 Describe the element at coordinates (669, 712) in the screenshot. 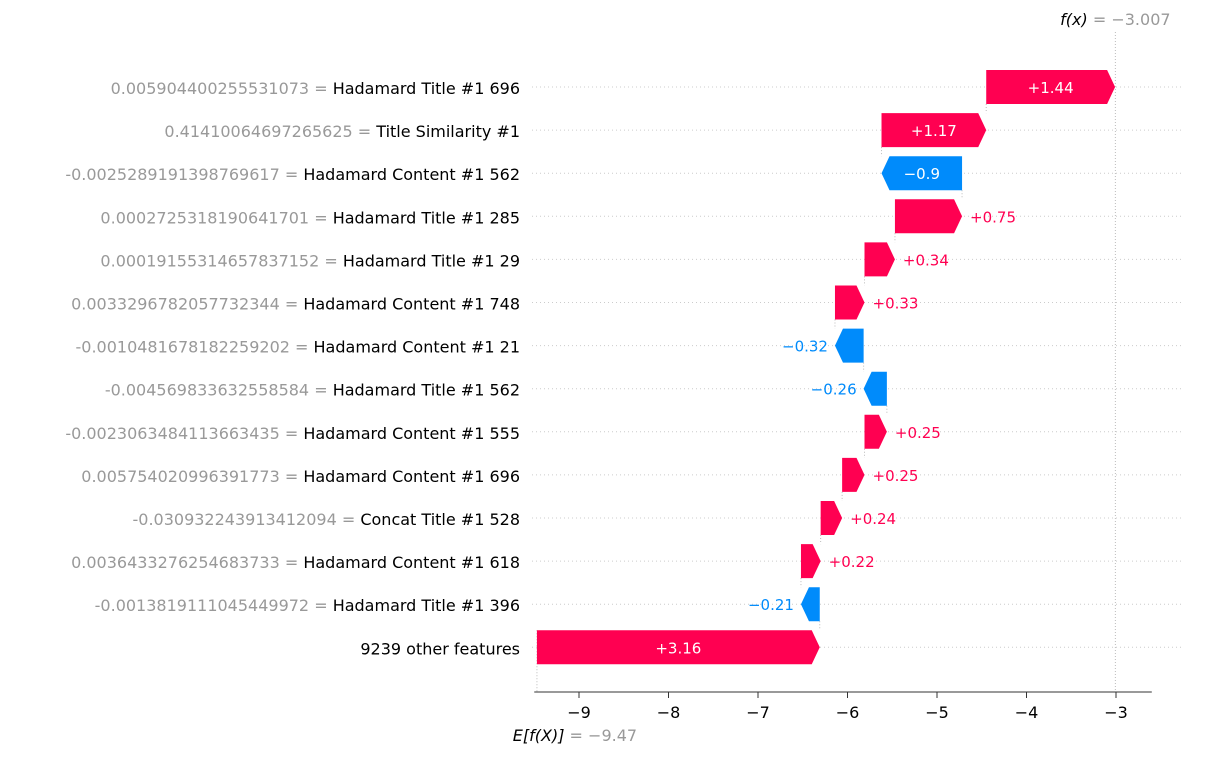

I see `x-tick-label: −8` at that location.